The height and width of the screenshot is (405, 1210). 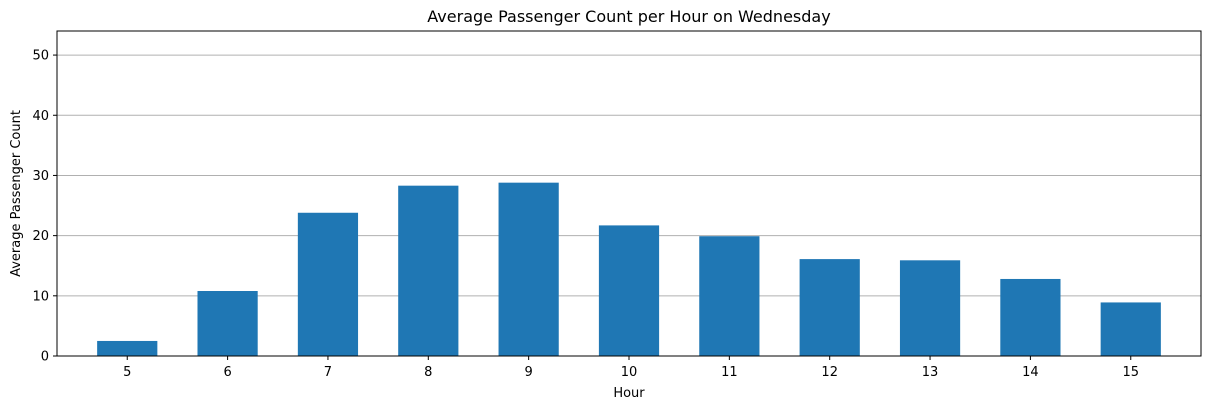 I want to click on x-tick-label: 6, so click(x=227, y=372).